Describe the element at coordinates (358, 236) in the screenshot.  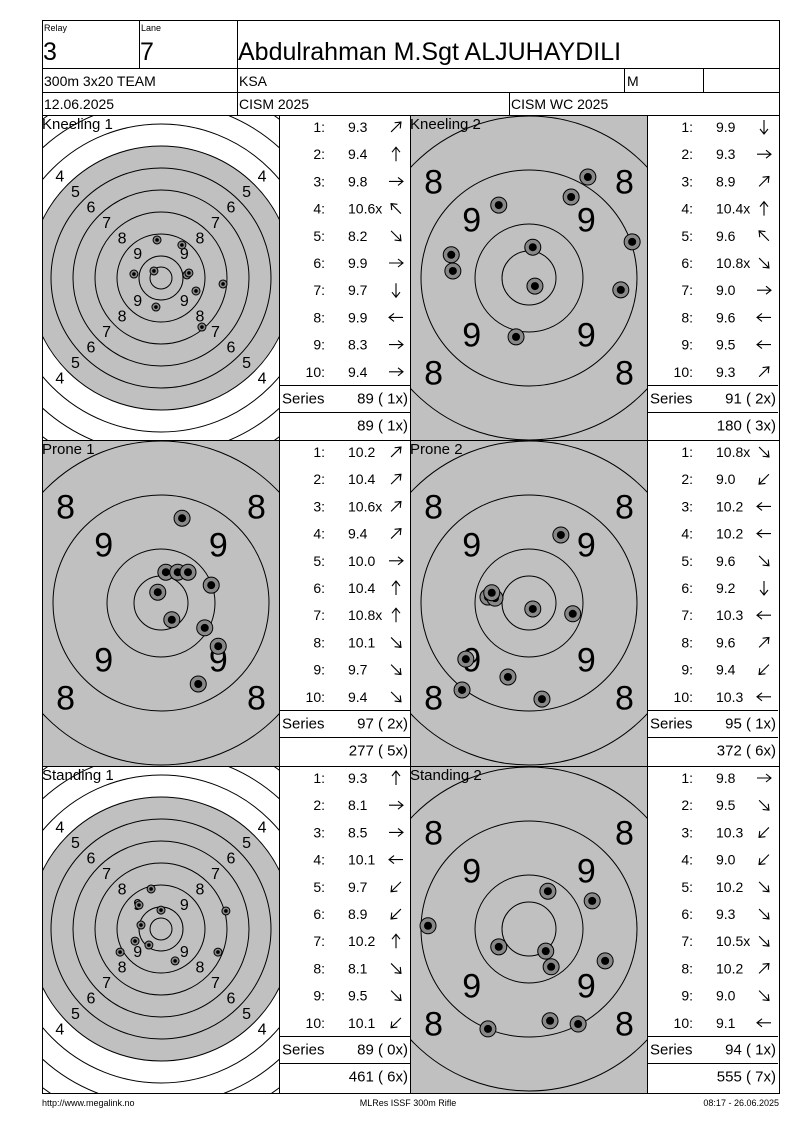
I see `shot-score: 8.2` at that location.